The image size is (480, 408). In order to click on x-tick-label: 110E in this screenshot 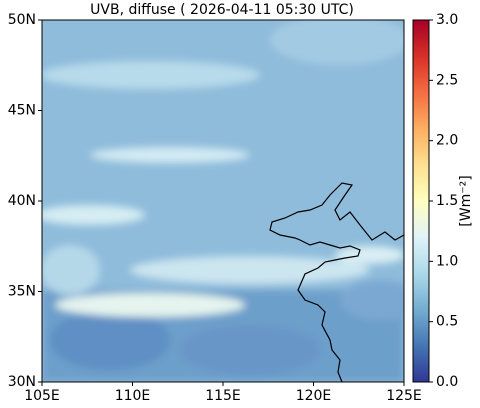, I will do `click(133, 396)`.